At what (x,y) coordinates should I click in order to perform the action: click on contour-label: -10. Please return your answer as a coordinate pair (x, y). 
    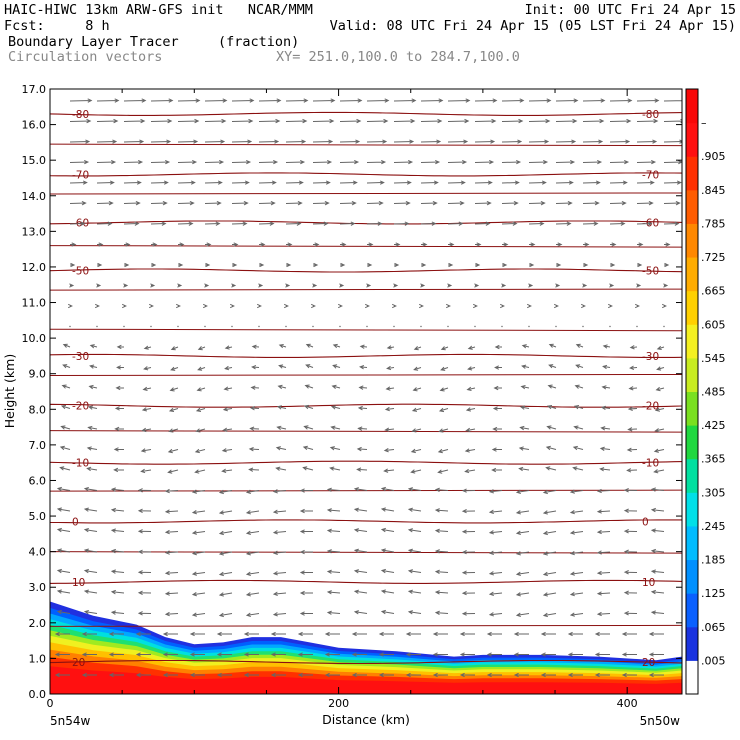
    Looking at the image, I should click on (650, 464).